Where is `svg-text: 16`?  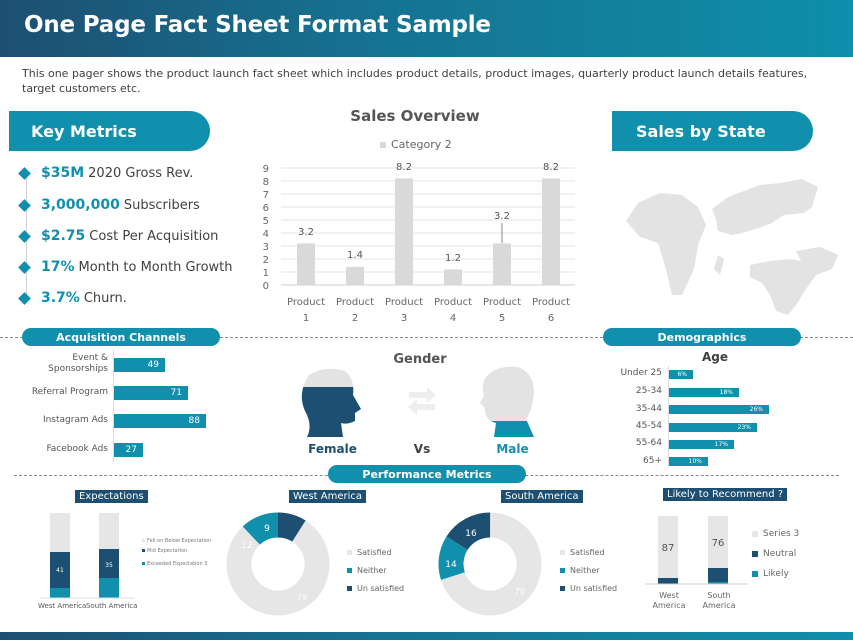
svg-text: 16 is located at coordinates (471, 534).